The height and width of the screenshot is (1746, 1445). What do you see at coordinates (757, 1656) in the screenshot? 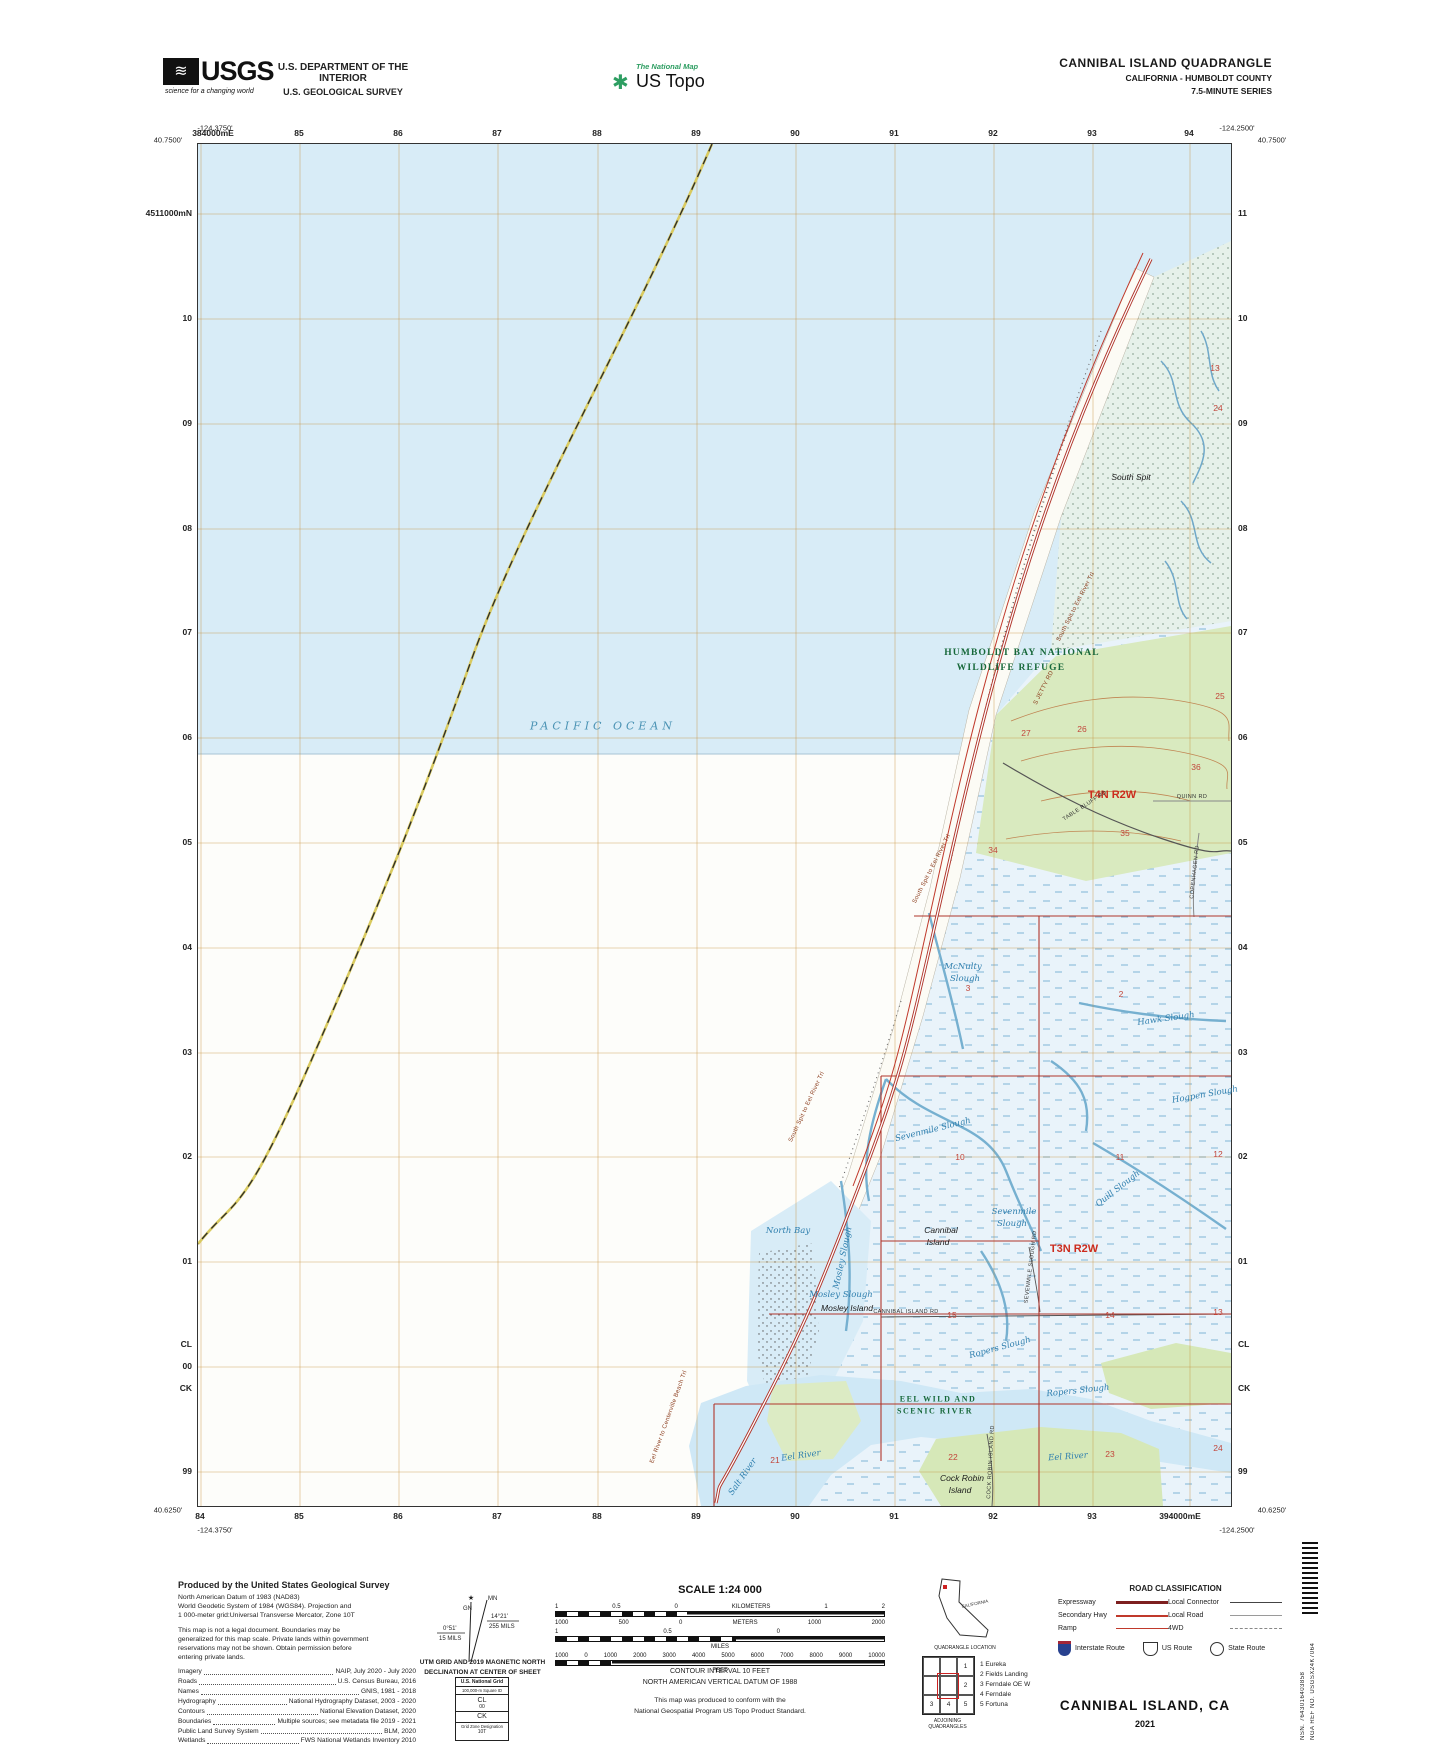
I see `scale-label: 6000` at bounding box center [757, 1656].